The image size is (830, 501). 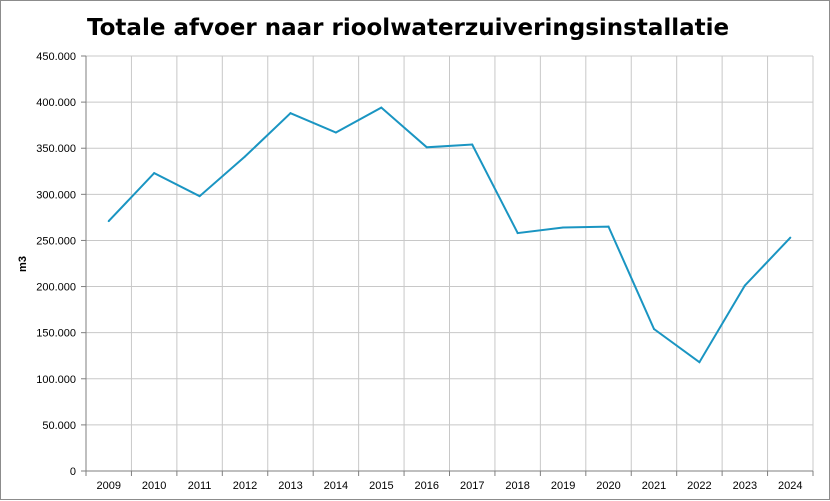 What do you see at coordinates (154, 486) in the screenshot?
I see `x-tick-label: 2010` at bounding box center [154, 486].